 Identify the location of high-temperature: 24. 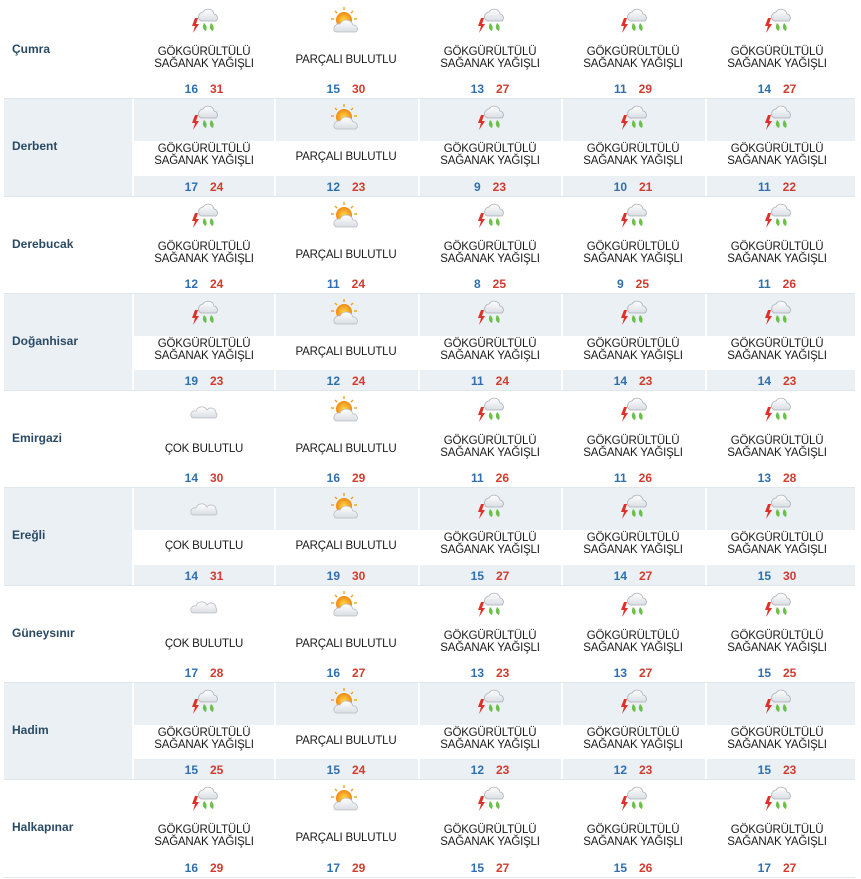
(359, 381).